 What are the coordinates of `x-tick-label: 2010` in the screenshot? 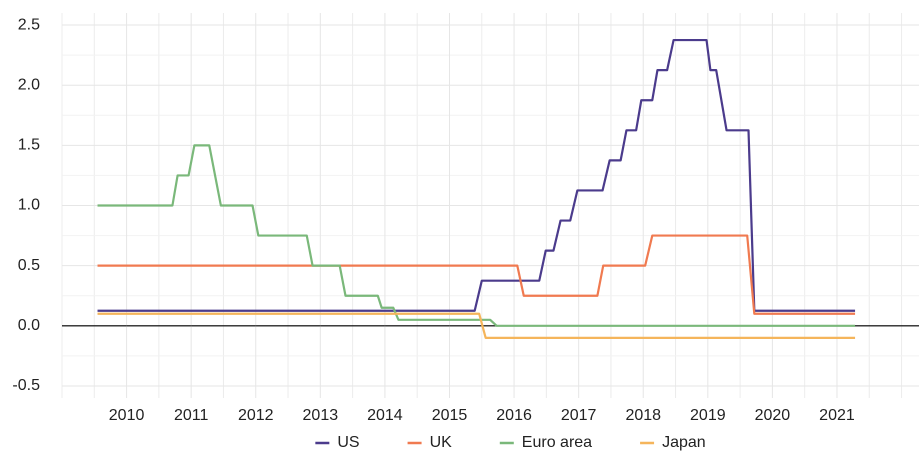 It's located at (127, 415).